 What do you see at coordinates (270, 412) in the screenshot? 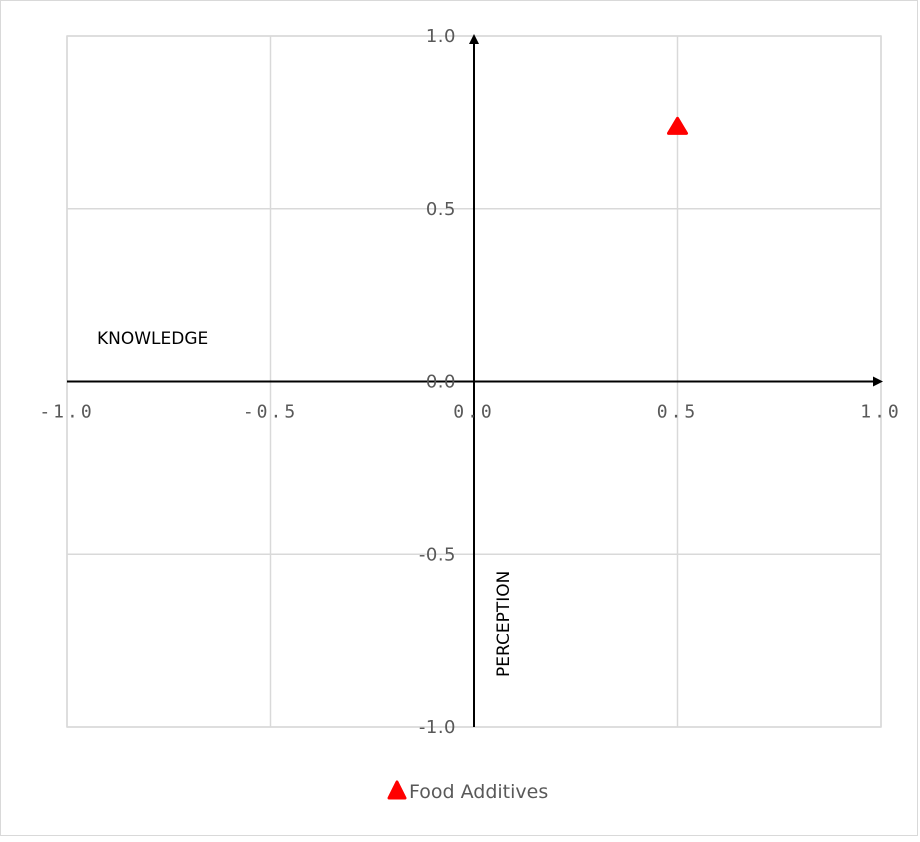
I see `x-tick-label: -0.5` at bounding box center [270, 412].